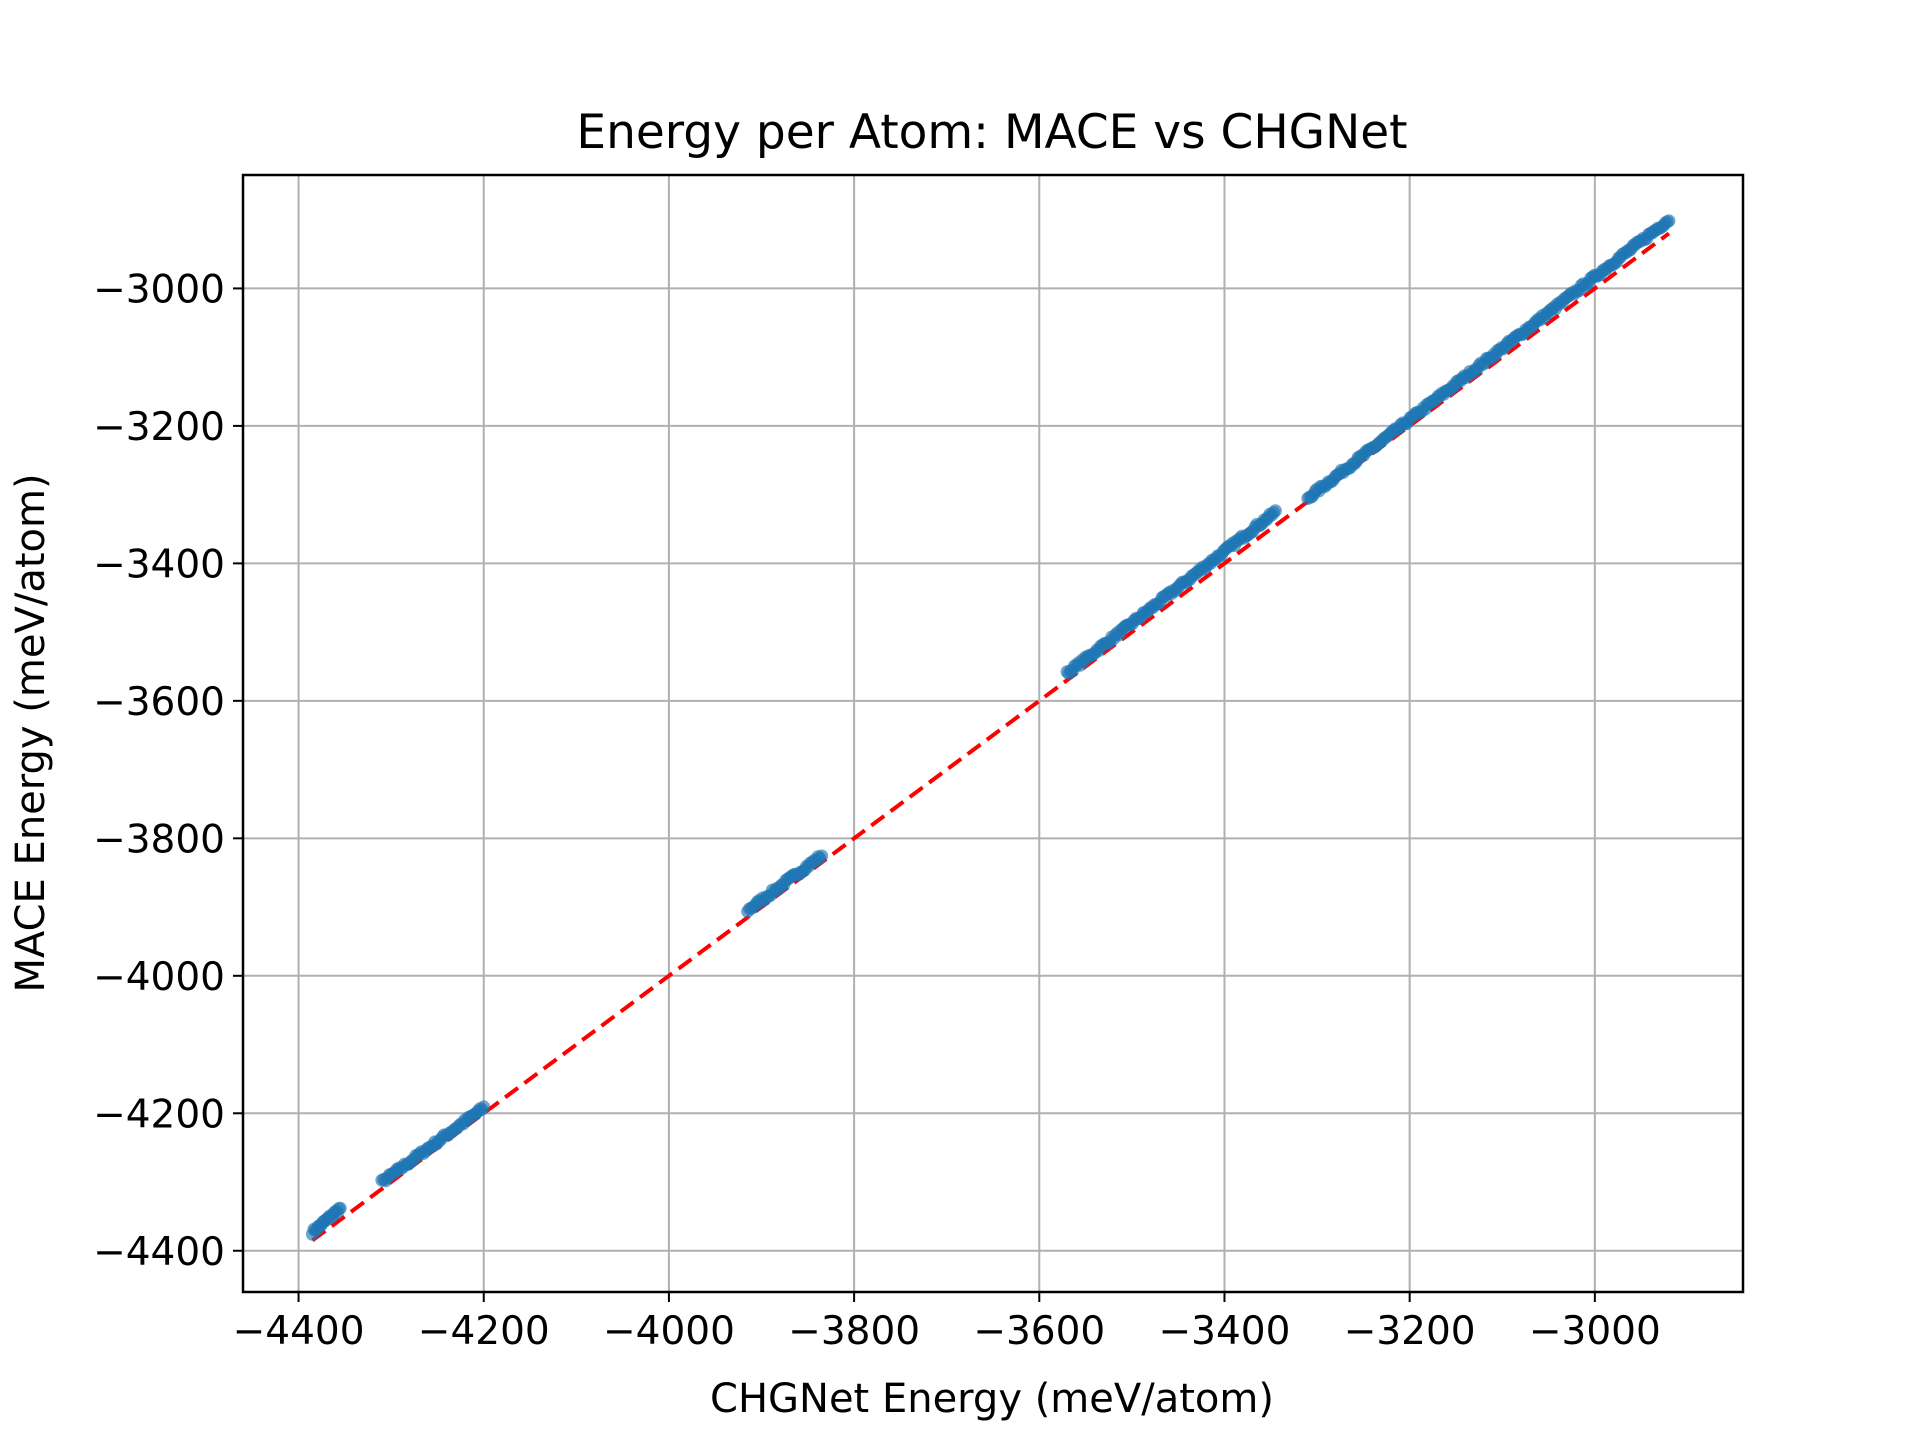  What do you see at coordinates (299, 1331) in the screenshot?
I see `x-tick-label: −4400` at bounding box center [299, 1331].